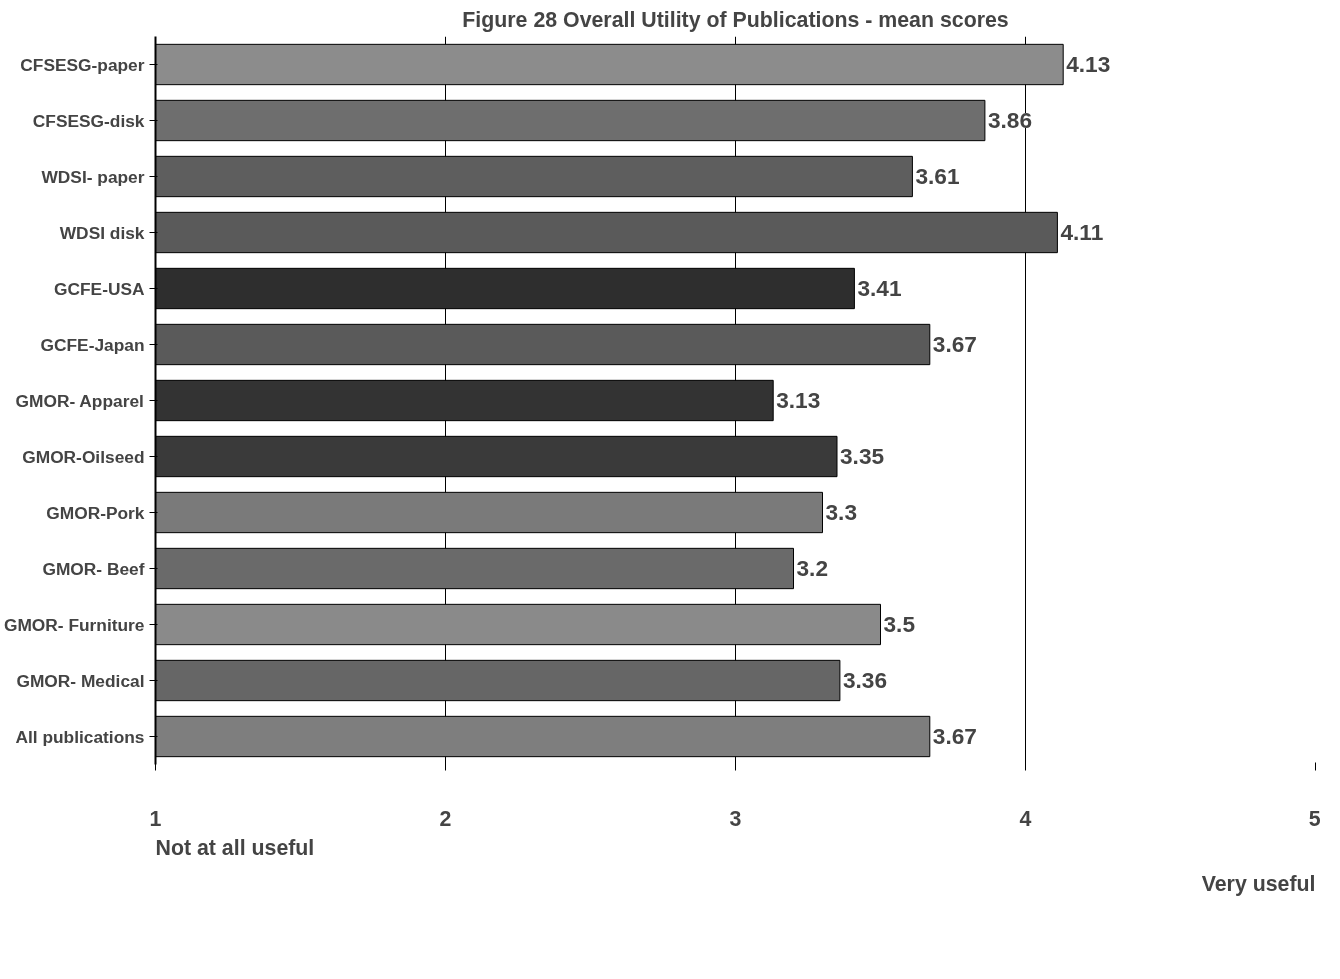  I want to click on data-label: 4.13, so click(1088, 64).